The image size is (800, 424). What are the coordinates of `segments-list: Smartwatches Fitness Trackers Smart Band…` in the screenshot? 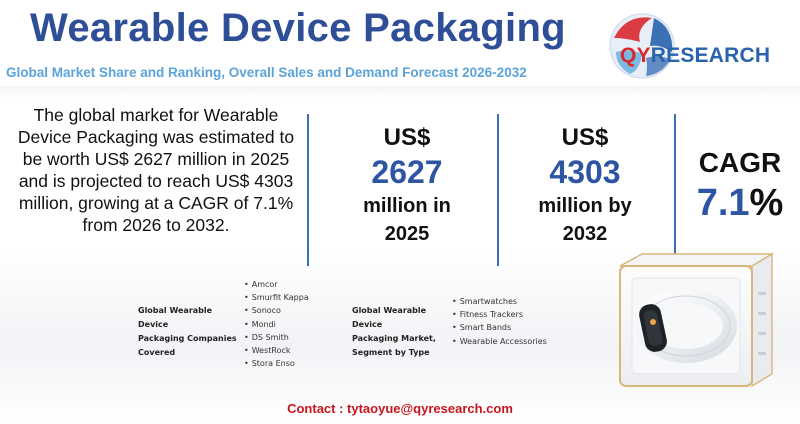 It's located at (499, 321).